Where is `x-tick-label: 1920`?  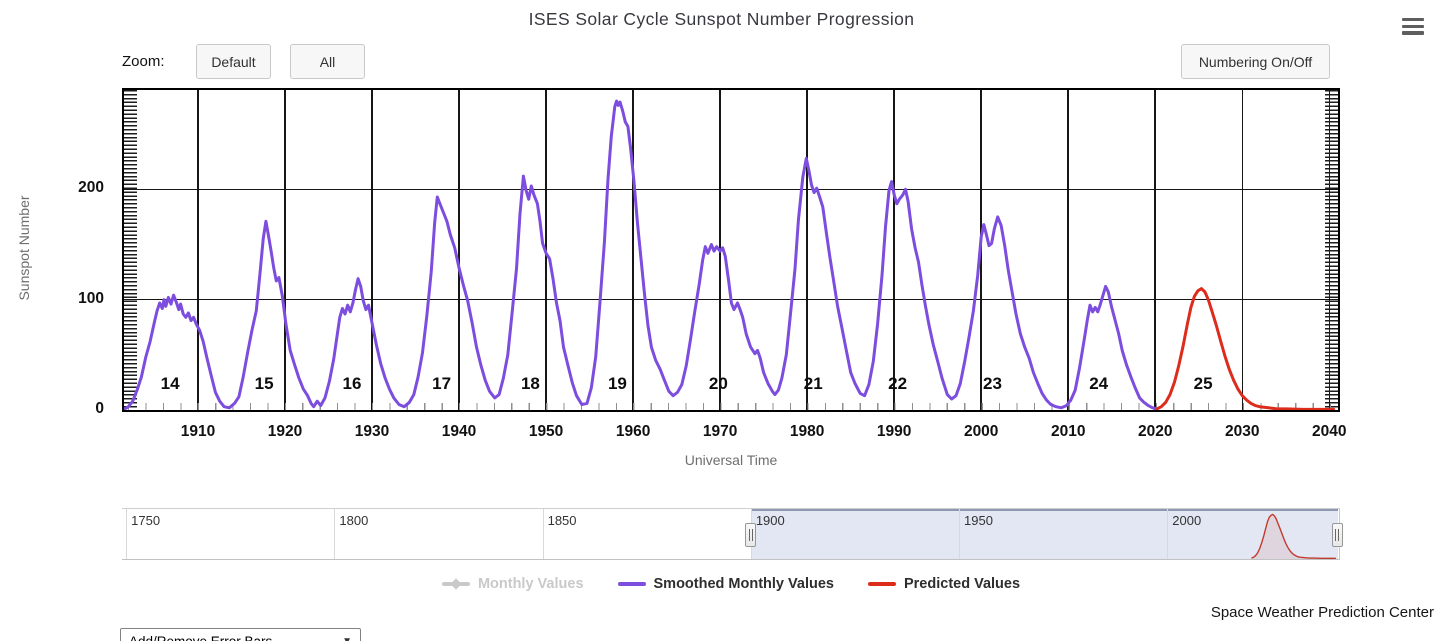
x-tick-label: 1920 is located at coordinates (285, 431).